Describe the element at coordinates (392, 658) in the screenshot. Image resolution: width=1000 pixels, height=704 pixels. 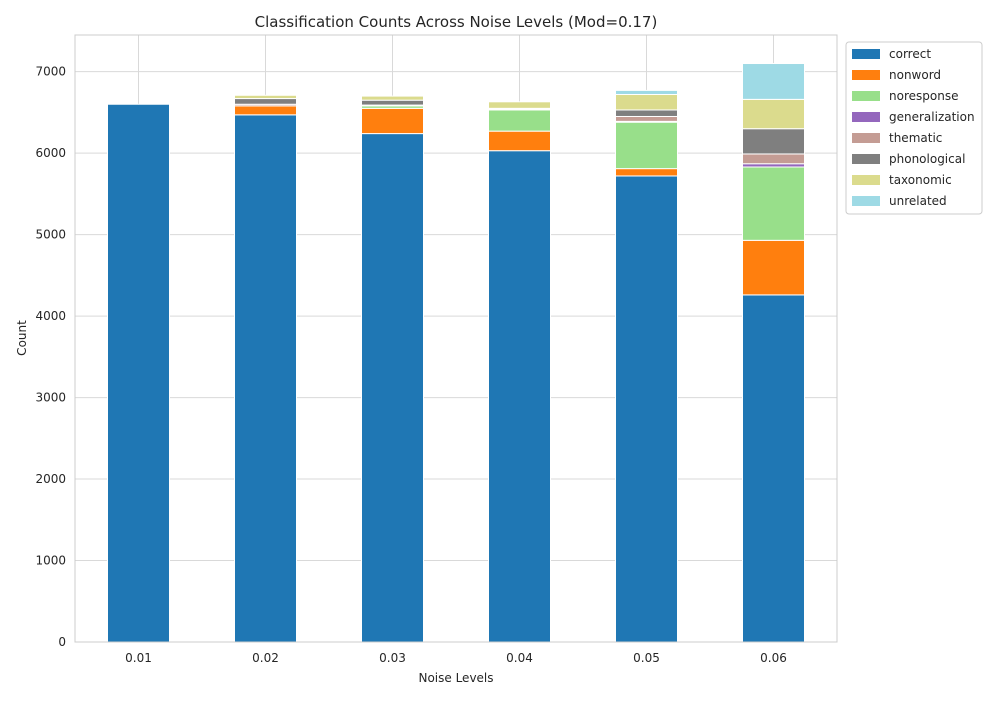
I see `x-tick-label: 0.03` at that location.